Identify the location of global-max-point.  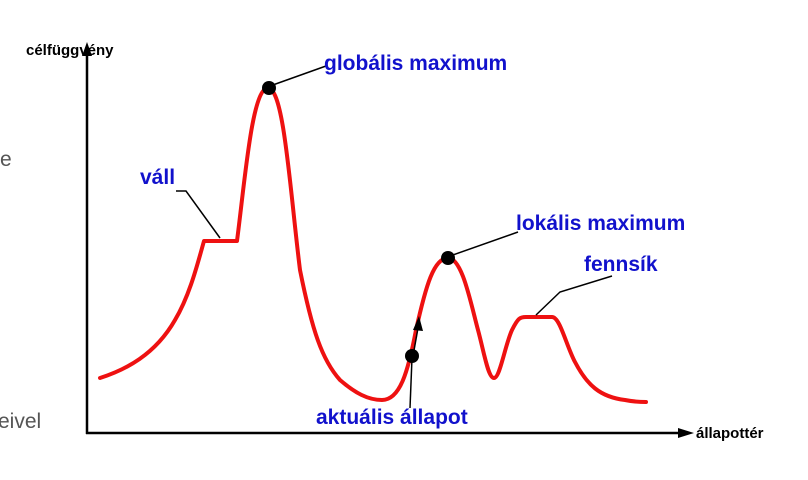
(269, 88).